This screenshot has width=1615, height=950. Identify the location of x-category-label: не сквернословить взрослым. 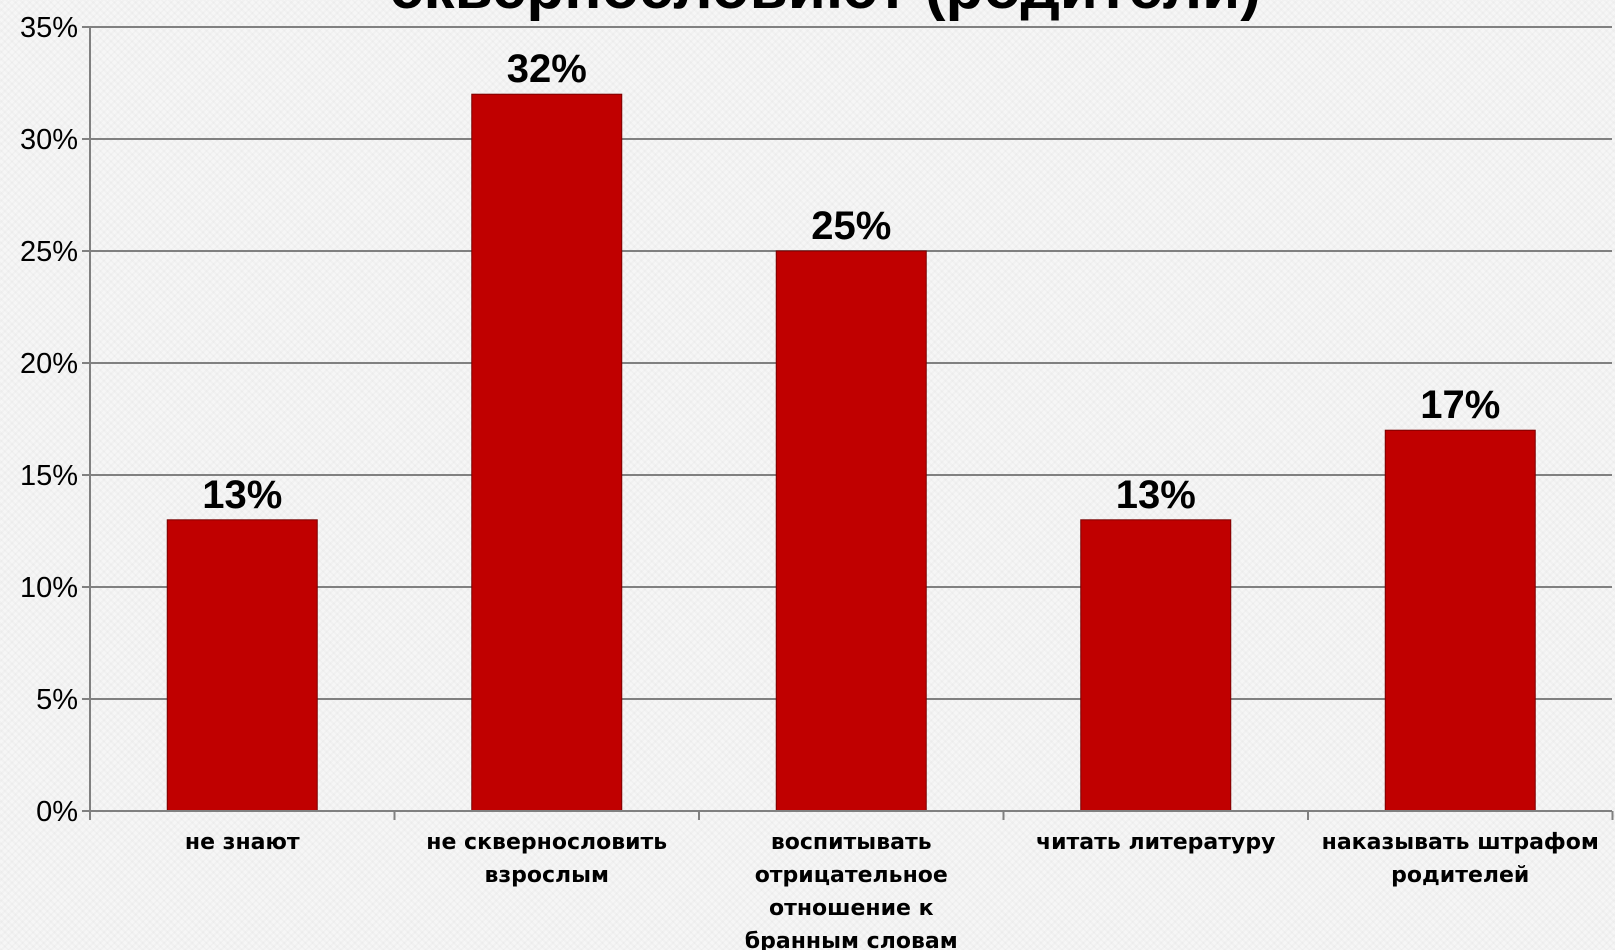
(546, 859).